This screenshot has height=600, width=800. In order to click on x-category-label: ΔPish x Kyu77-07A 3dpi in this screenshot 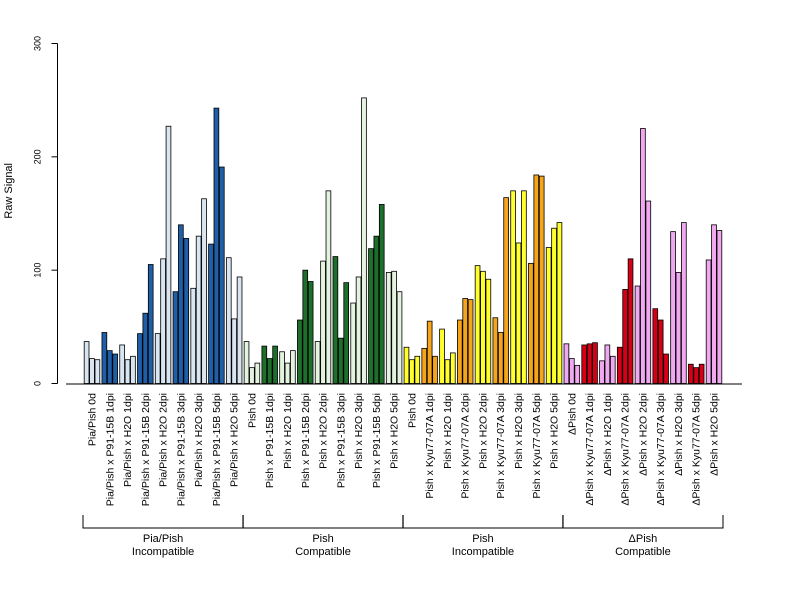, I will do `click(661, 449)`.